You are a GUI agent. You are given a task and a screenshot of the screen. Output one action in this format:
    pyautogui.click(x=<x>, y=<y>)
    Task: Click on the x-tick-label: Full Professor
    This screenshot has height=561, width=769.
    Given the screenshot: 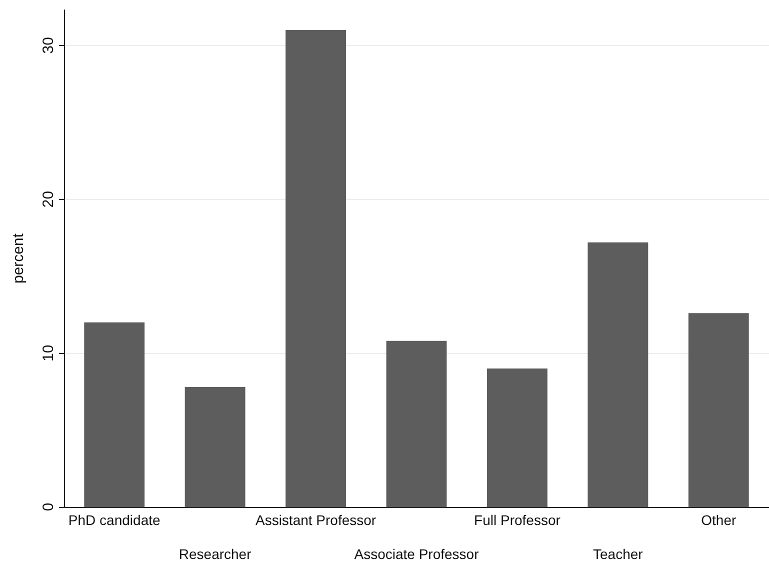 What is the action you would take?
    pyautogui.click(x=517, y=520)
    